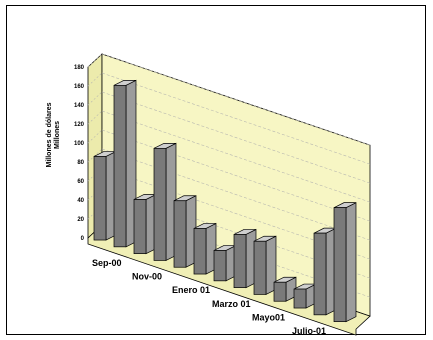 This screenshot has height=340, width=433. What do you see at coordinates (57, 135) in the screenshot?
I see `y-axis-label-units: Millones` at bounding box center [57, 135].